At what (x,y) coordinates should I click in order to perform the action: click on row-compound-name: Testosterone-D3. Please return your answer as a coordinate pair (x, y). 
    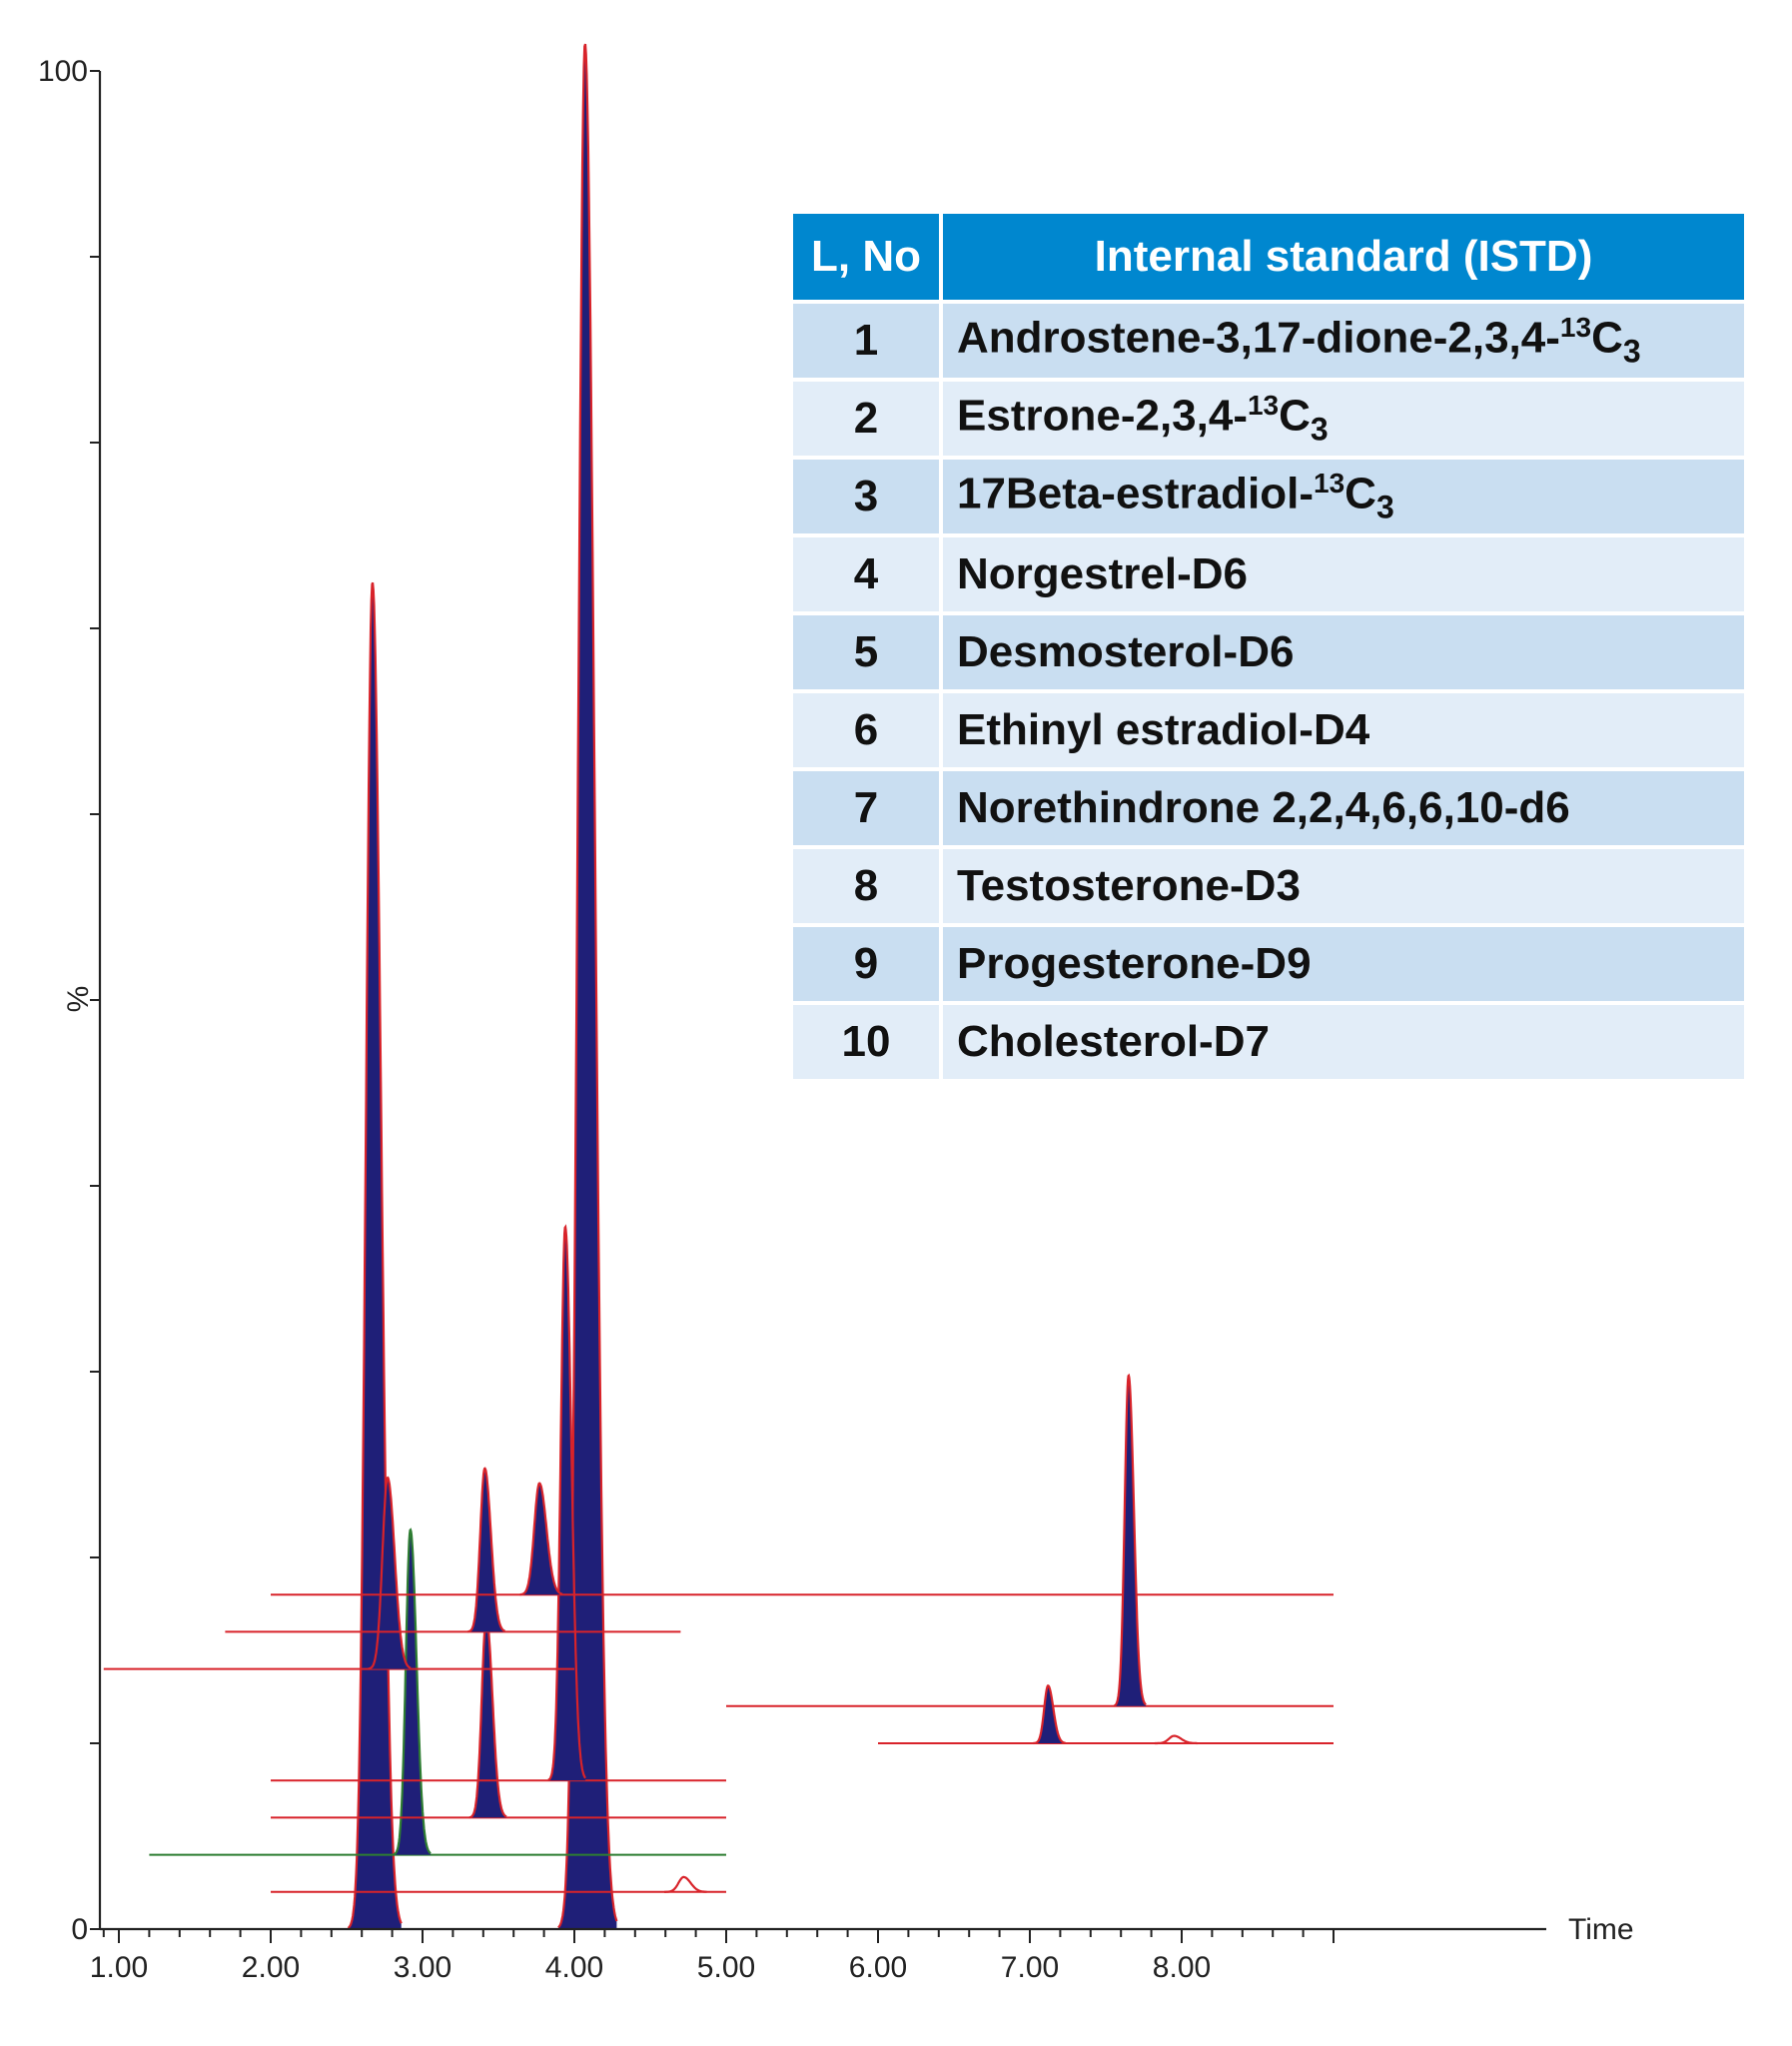
    Looking at the image, I should click on (1344, 886).